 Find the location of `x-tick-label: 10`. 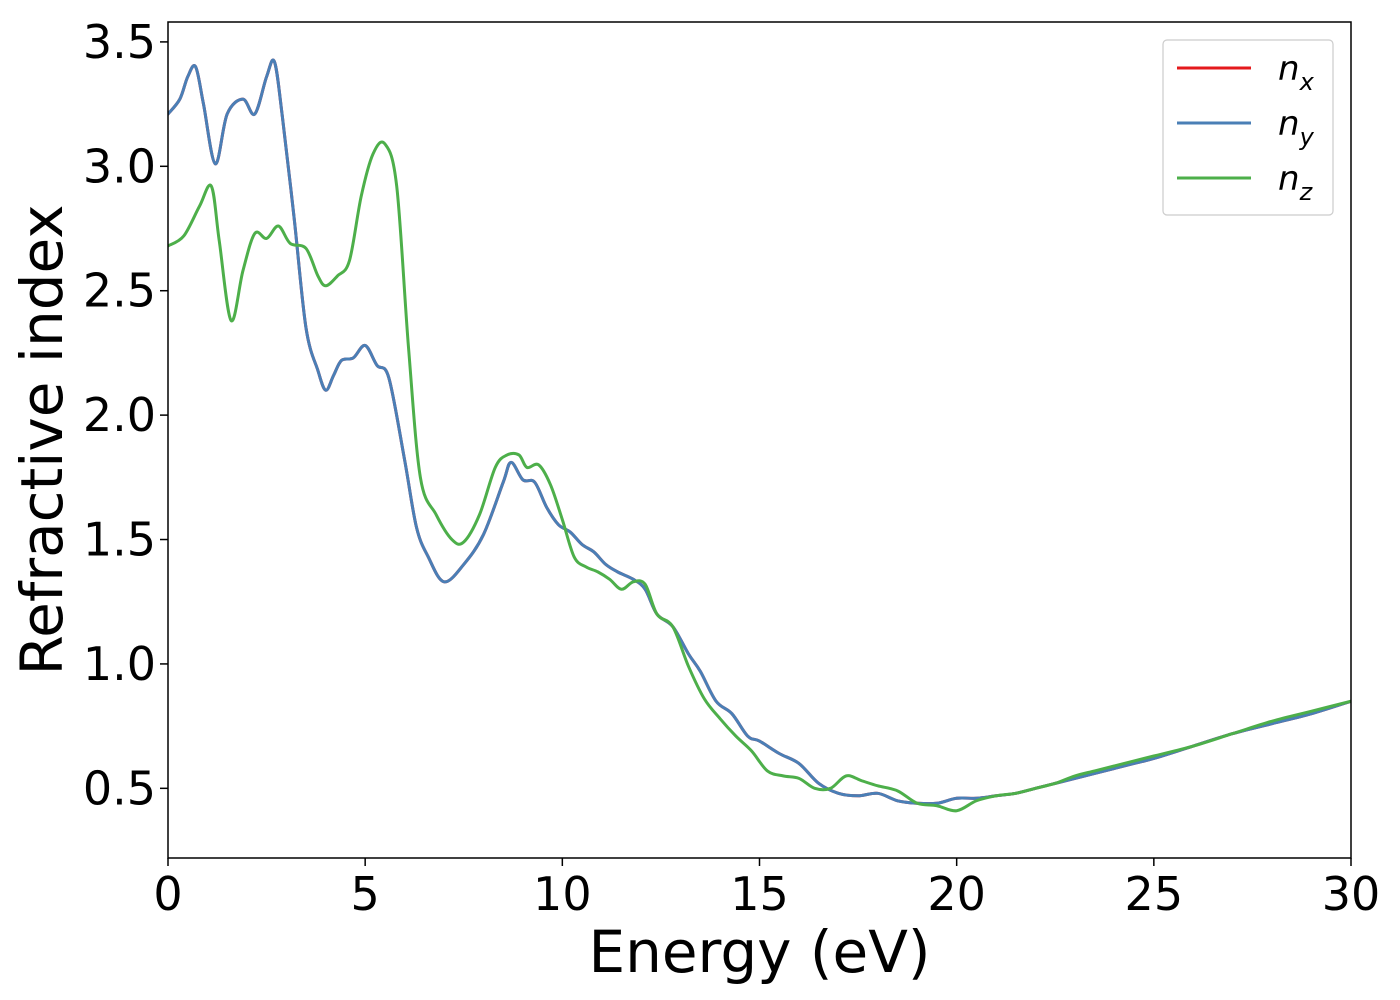

x-tick-label: 10 is located at coordinates (562, 894).